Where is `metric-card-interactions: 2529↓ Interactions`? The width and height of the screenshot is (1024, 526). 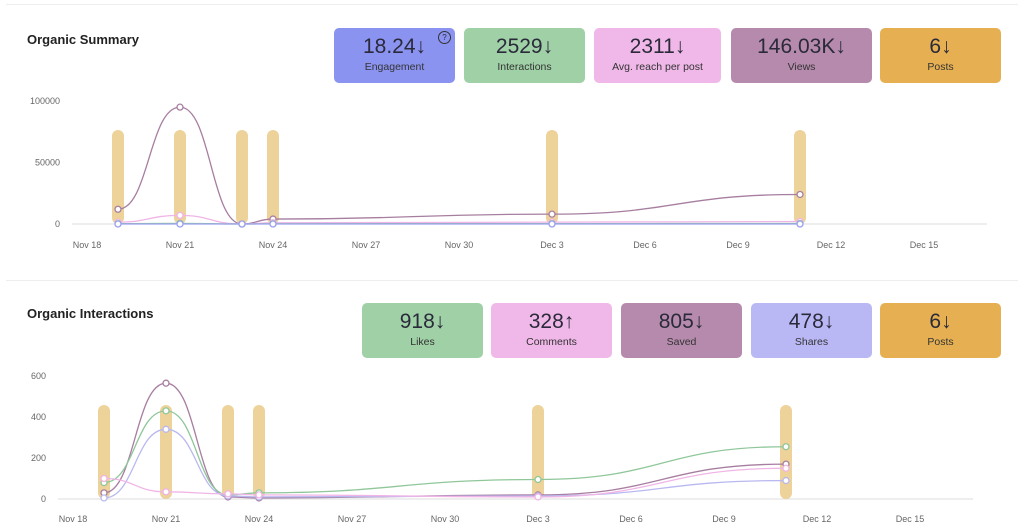 metric-card-interactions: 2529↓ Interactions is located at coordinates (524, 55).